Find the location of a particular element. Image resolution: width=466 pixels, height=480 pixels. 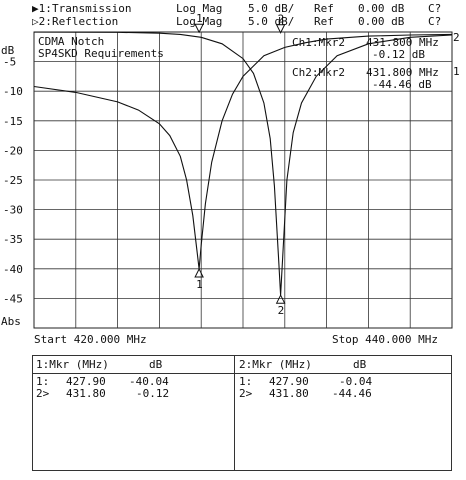

right-tick-2: 2 is located at coordinates (456, 37).